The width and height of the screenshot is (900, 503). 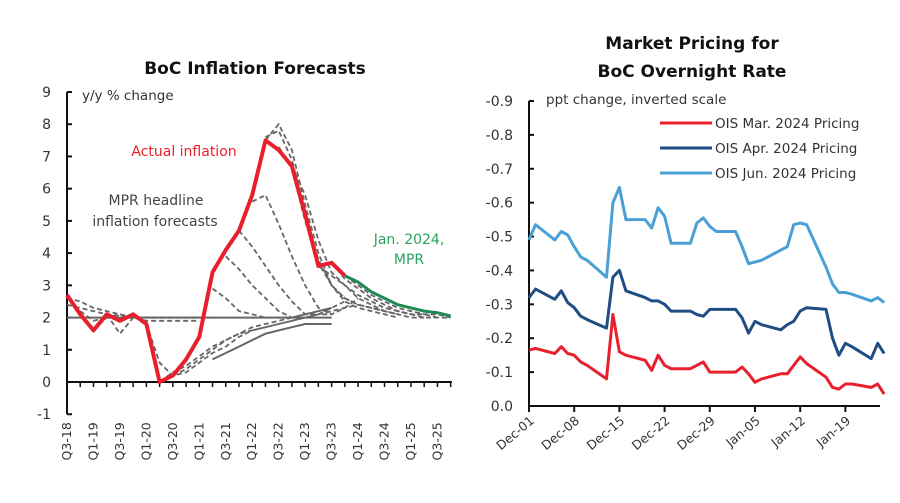 What do you see at coordinates (499, 102) in the screenshot?
I see `right-y-tick-label: -0.9` at bounding box center [499, 102].